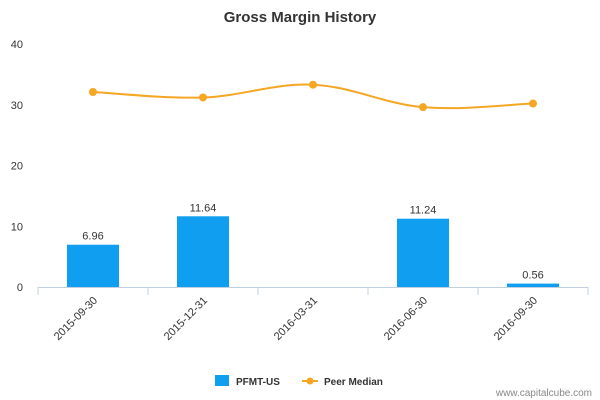  Describe the element at coordinates (423, 211) in the screenshot. I see `bar-data-label: 11.24` at that location.